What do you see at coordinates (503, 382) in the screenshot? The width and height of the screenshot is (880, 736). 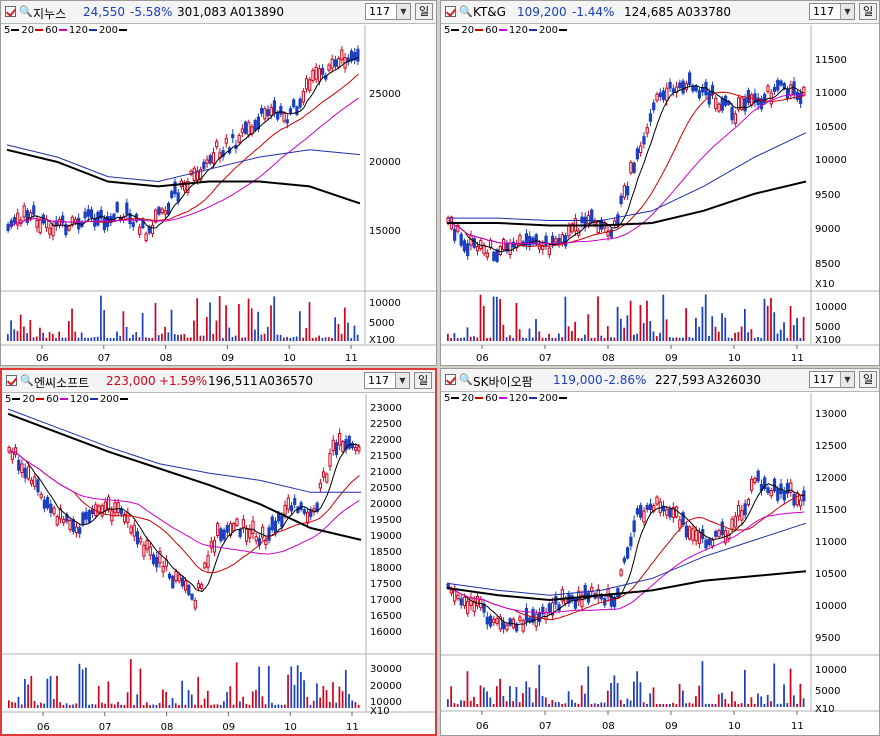 I see `stock-name: SK바이오팜` at bounding box center [503, 382].